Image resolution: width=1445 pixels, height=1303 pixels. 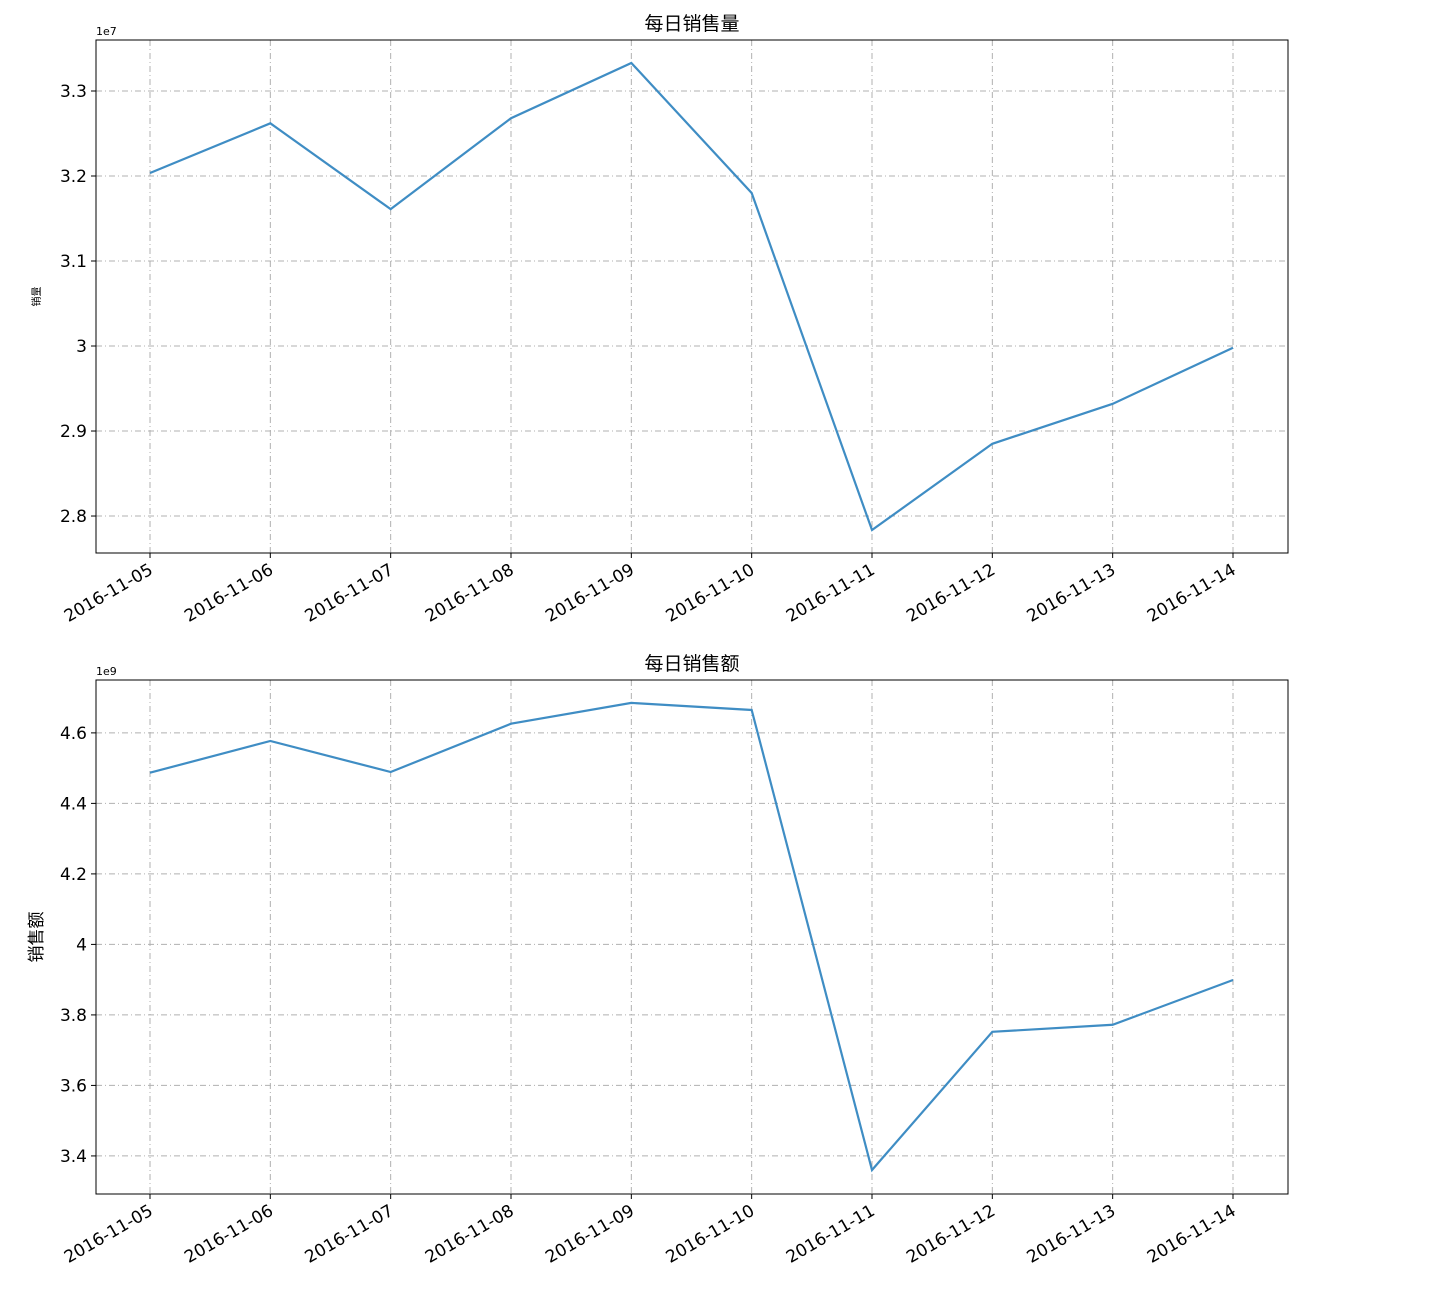 What do you see at coordinates (73, 177) in the screenshot?
I see `y-tick-label: 3.2` at bounding box center [73, 177].